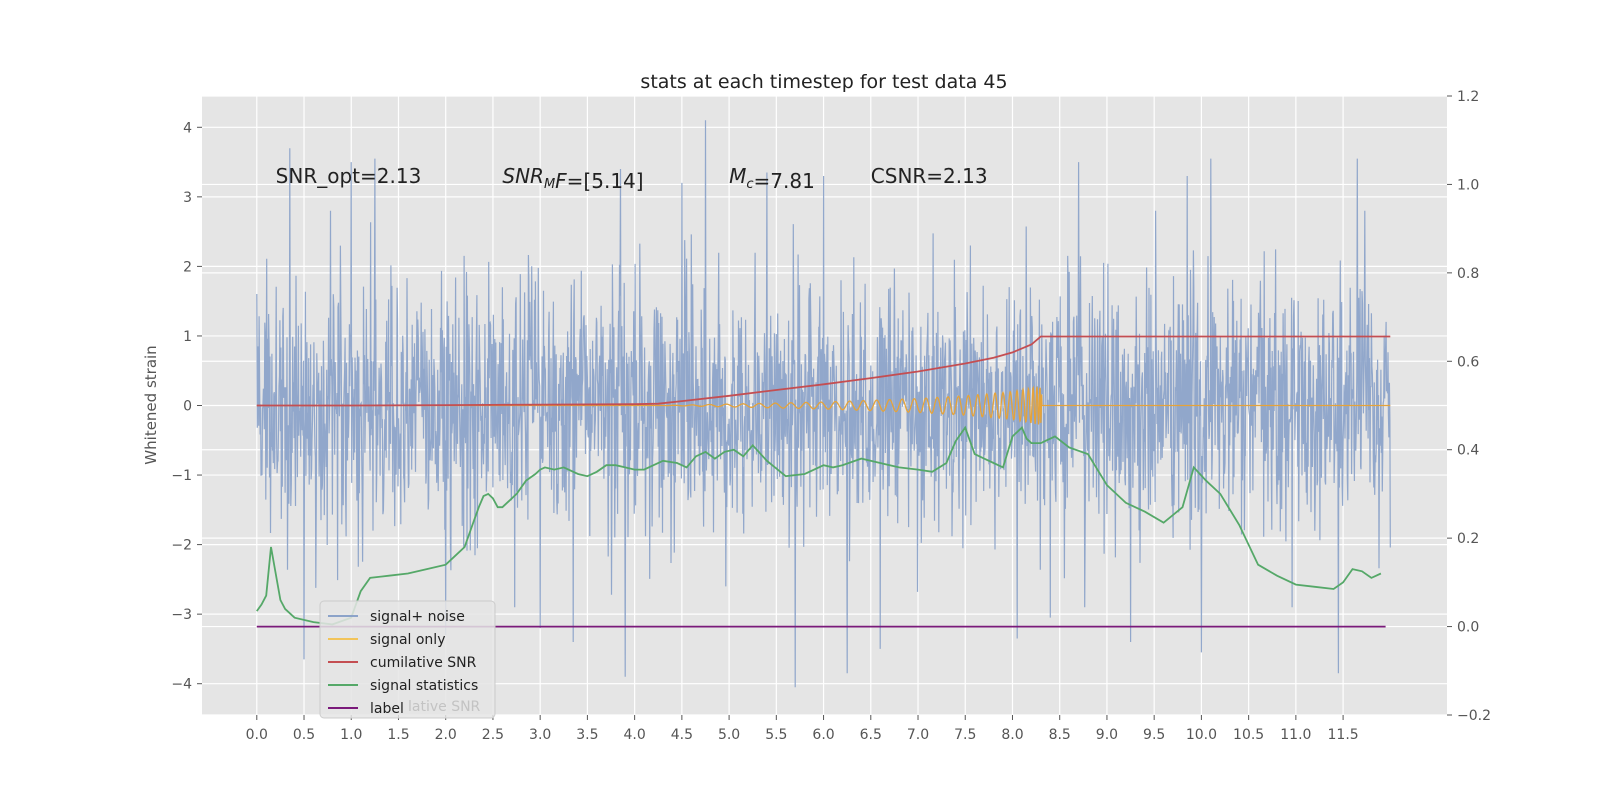  I want to click on legend-label: signal statistics, so click(424, 686).